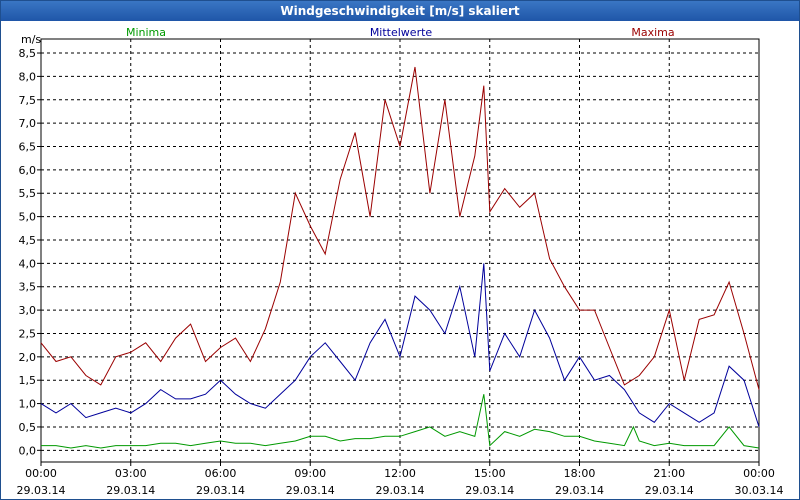 The width and height of the screenshot is (800, 500). What do you see at coordinates (28, 240) in the screenshot?
I see `y-tick-label: 4,5` at bounding box center [28, 240].